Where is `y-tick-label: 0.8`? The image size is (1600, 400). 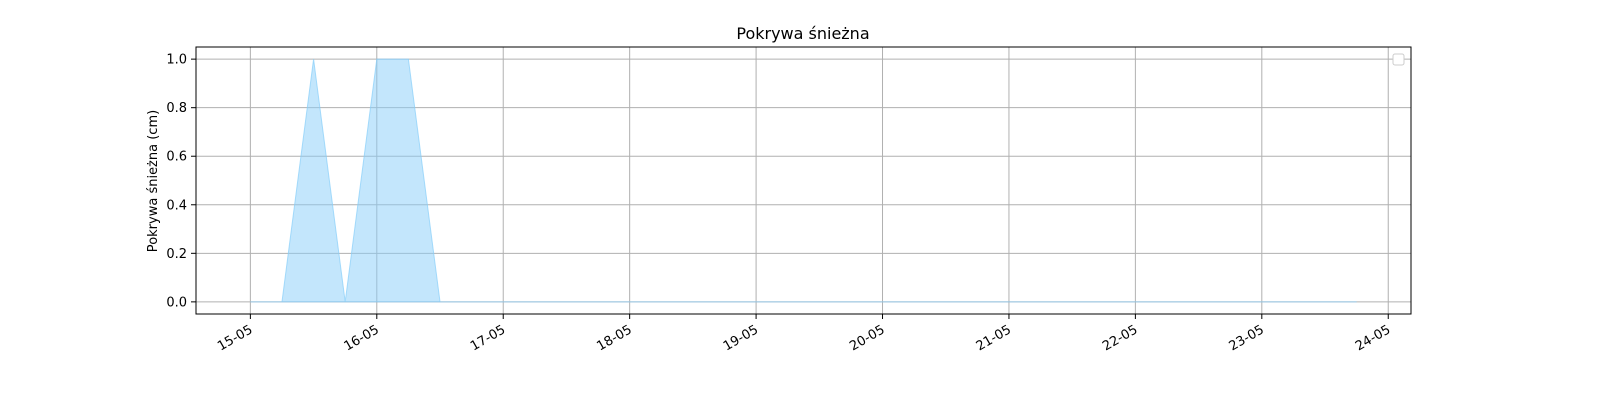 y-tick-label: 0.8 is located at coordinates (176, 108).